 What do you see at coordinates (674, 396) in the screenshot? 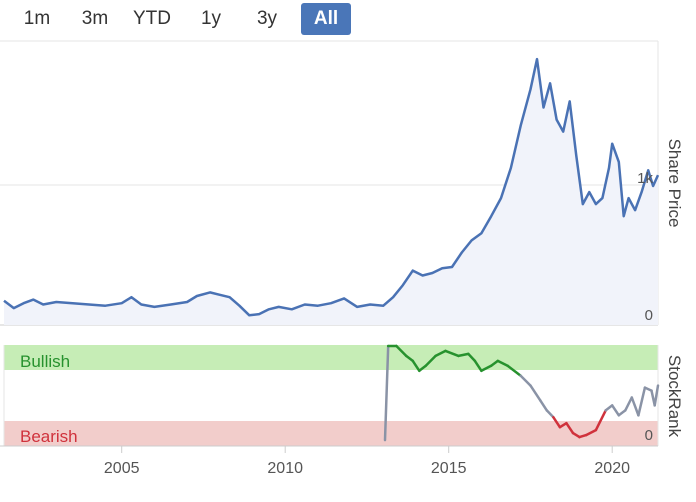
I see `stockrank-axis-label: StockRank` at bounding box center [674, 396].